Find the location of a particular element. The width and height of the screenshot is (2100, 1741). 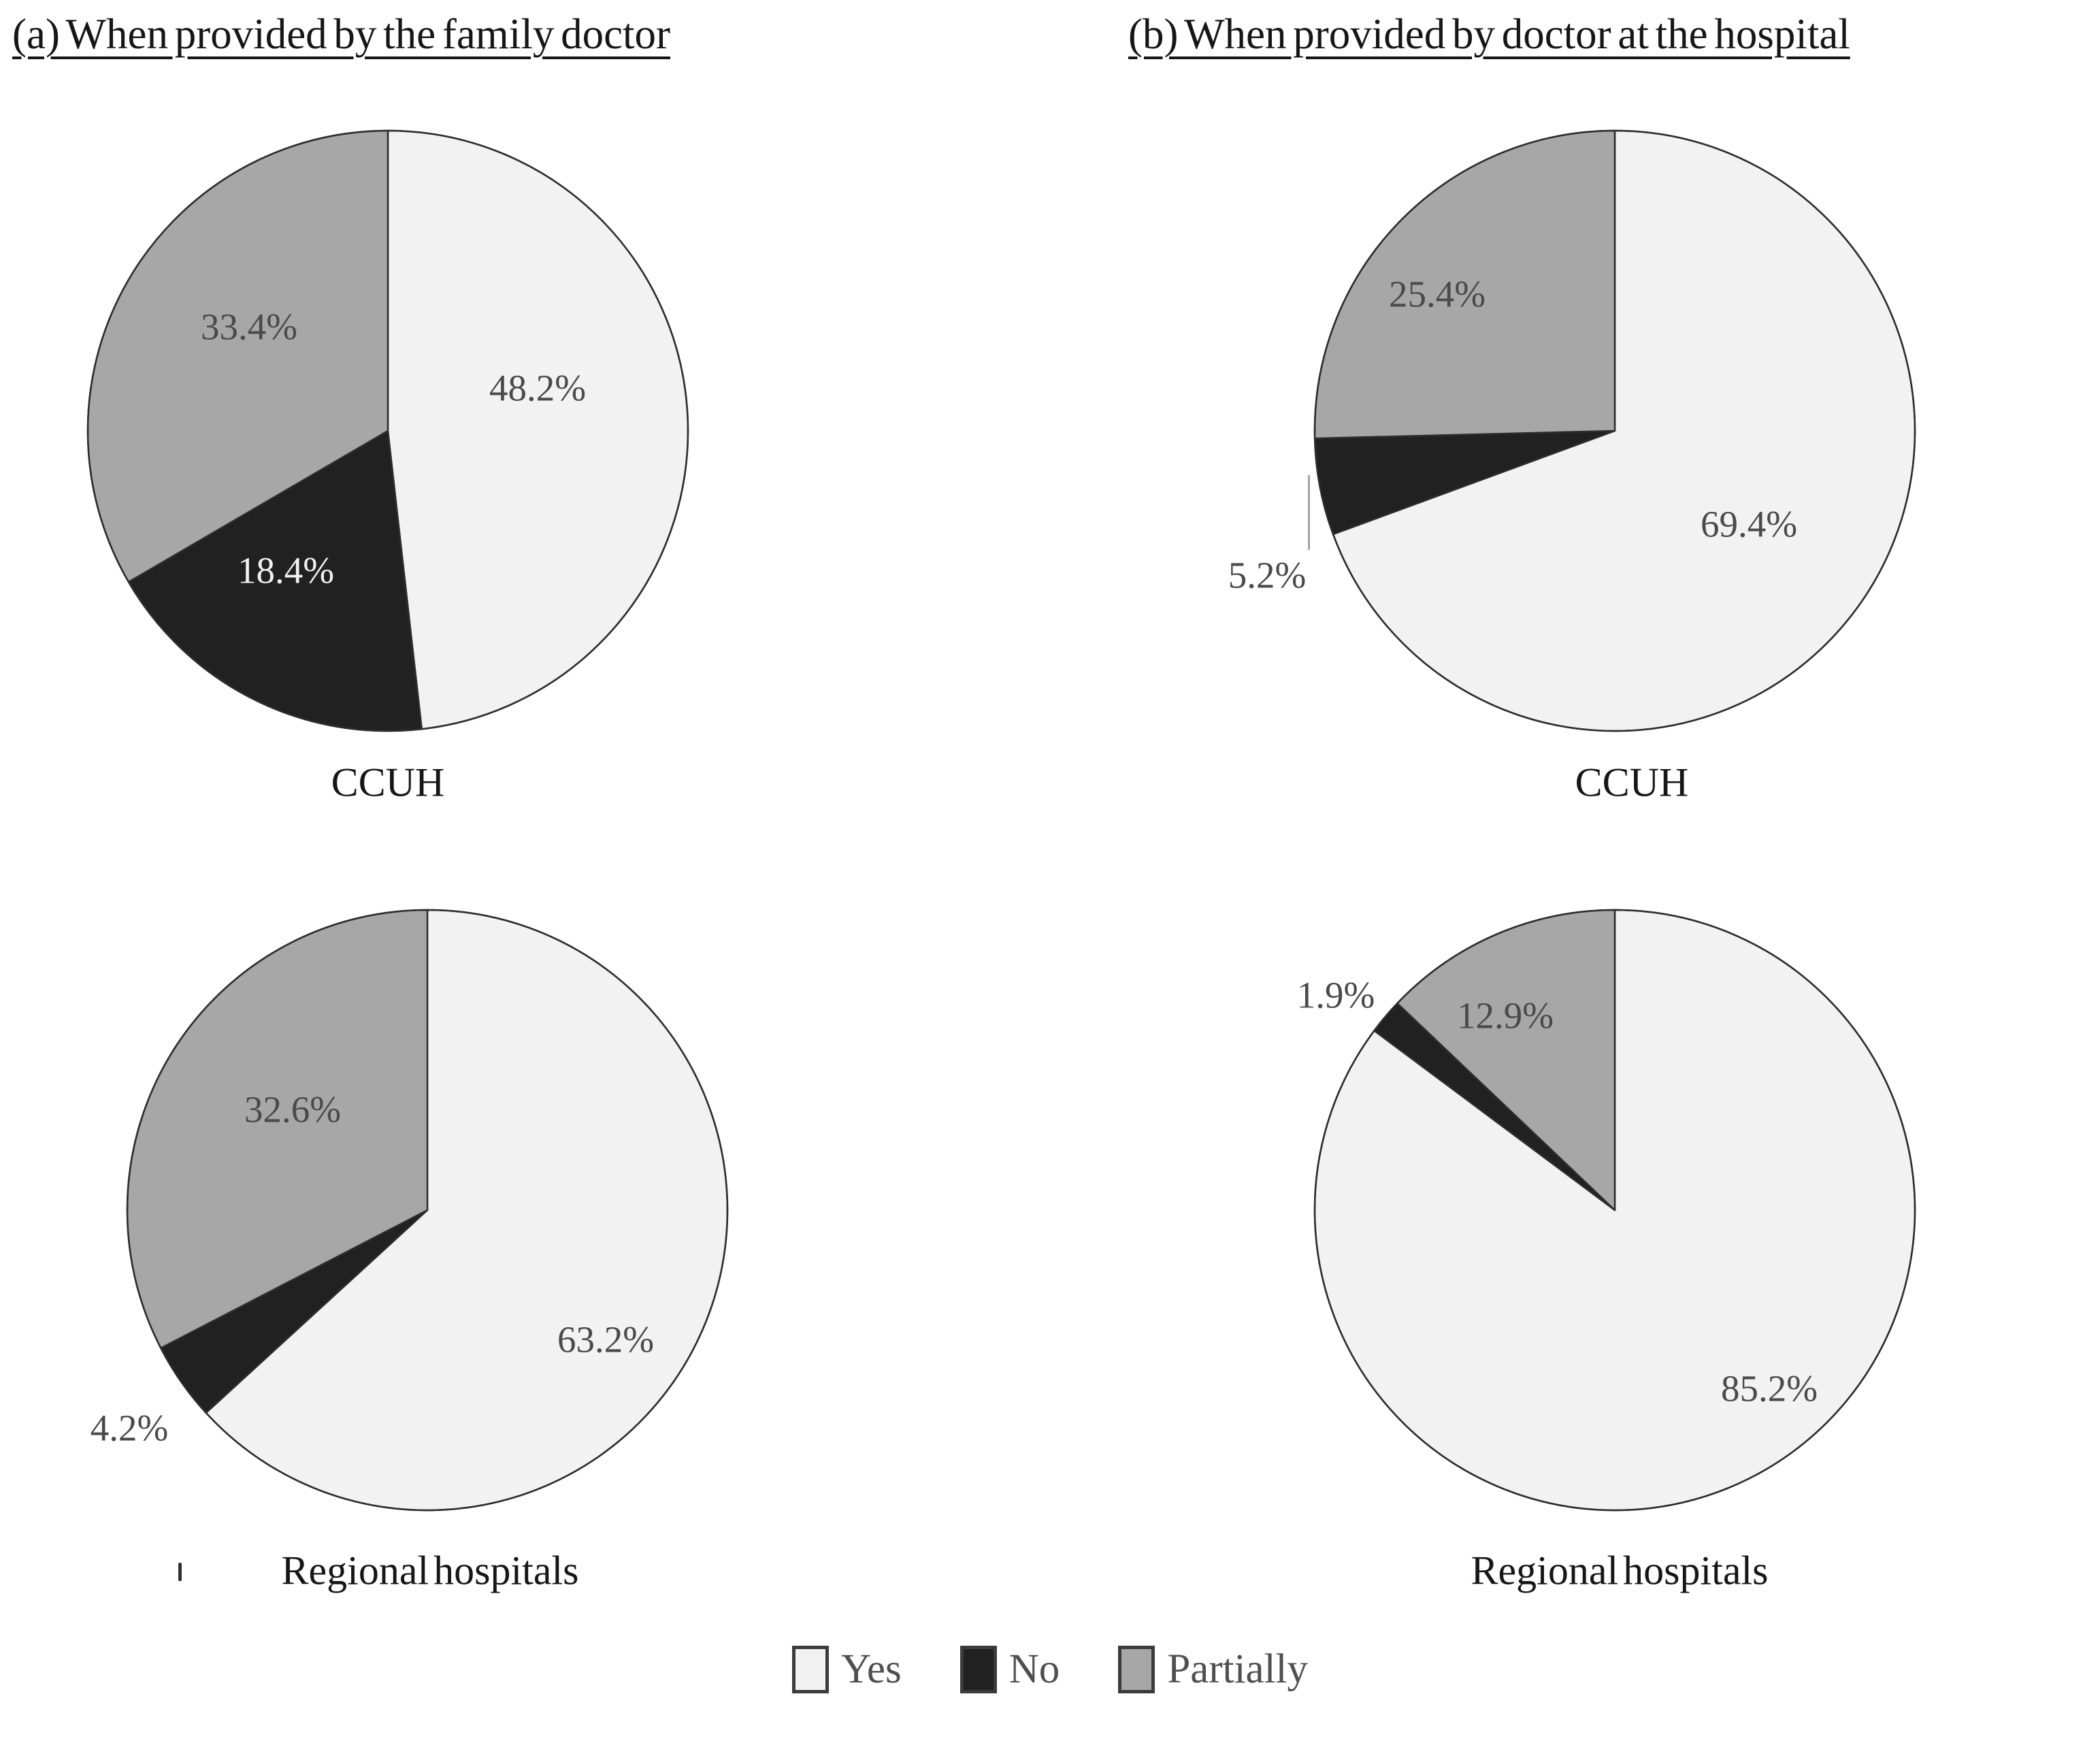

pie-chart-b-regional-hospitals is located at coordinates (1614, 1210).